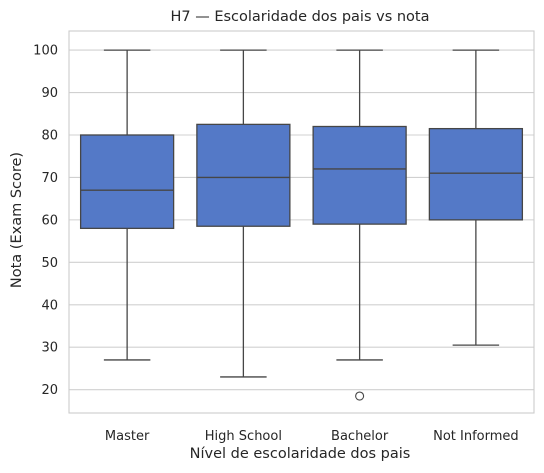 This screenshot has width=544, height=473. I want to click on x-tick-labels: Master High School Bachelor Not Informed, so click(312, 436).